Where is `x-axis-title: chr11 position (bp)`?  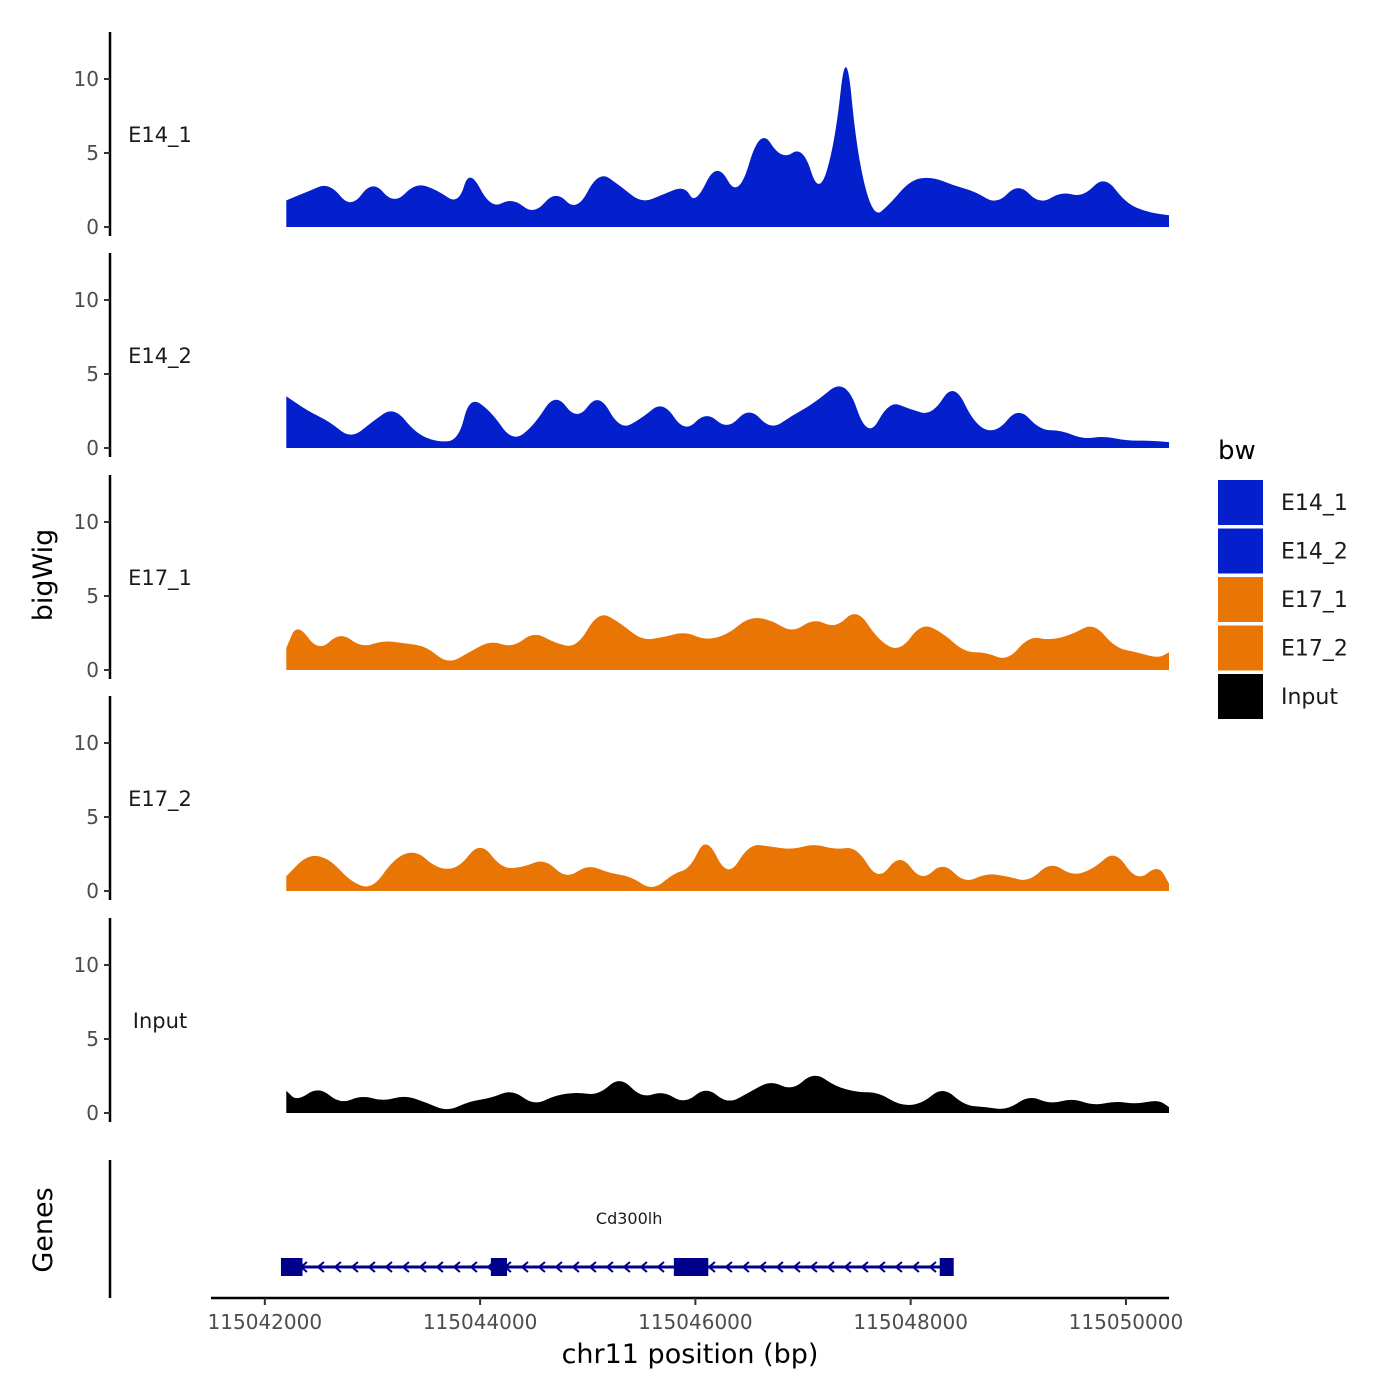
x-axis-title: chr11 position (bp) is located at coordinates (690, 1354).